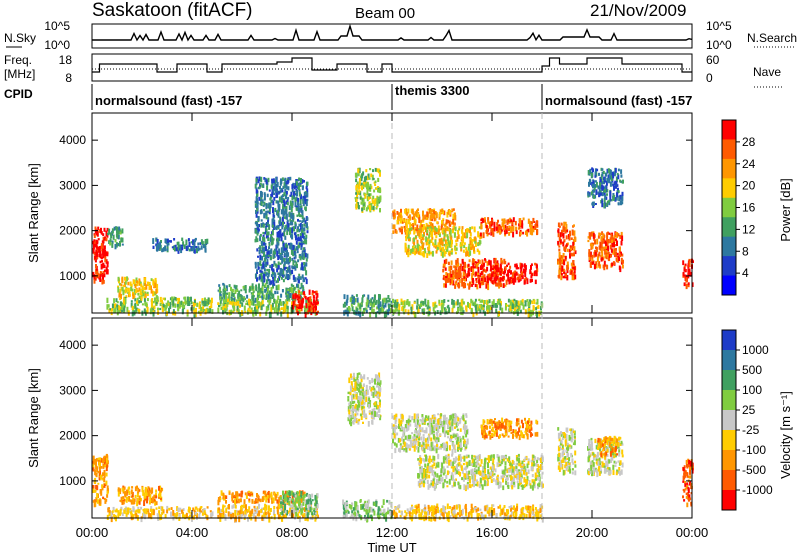 The width and height of the screenshot is (800, 554). What do you see at coordinates (729, 207) in the screenshot?
I see `colorbar-swatch` at bounding box center [729, 207].